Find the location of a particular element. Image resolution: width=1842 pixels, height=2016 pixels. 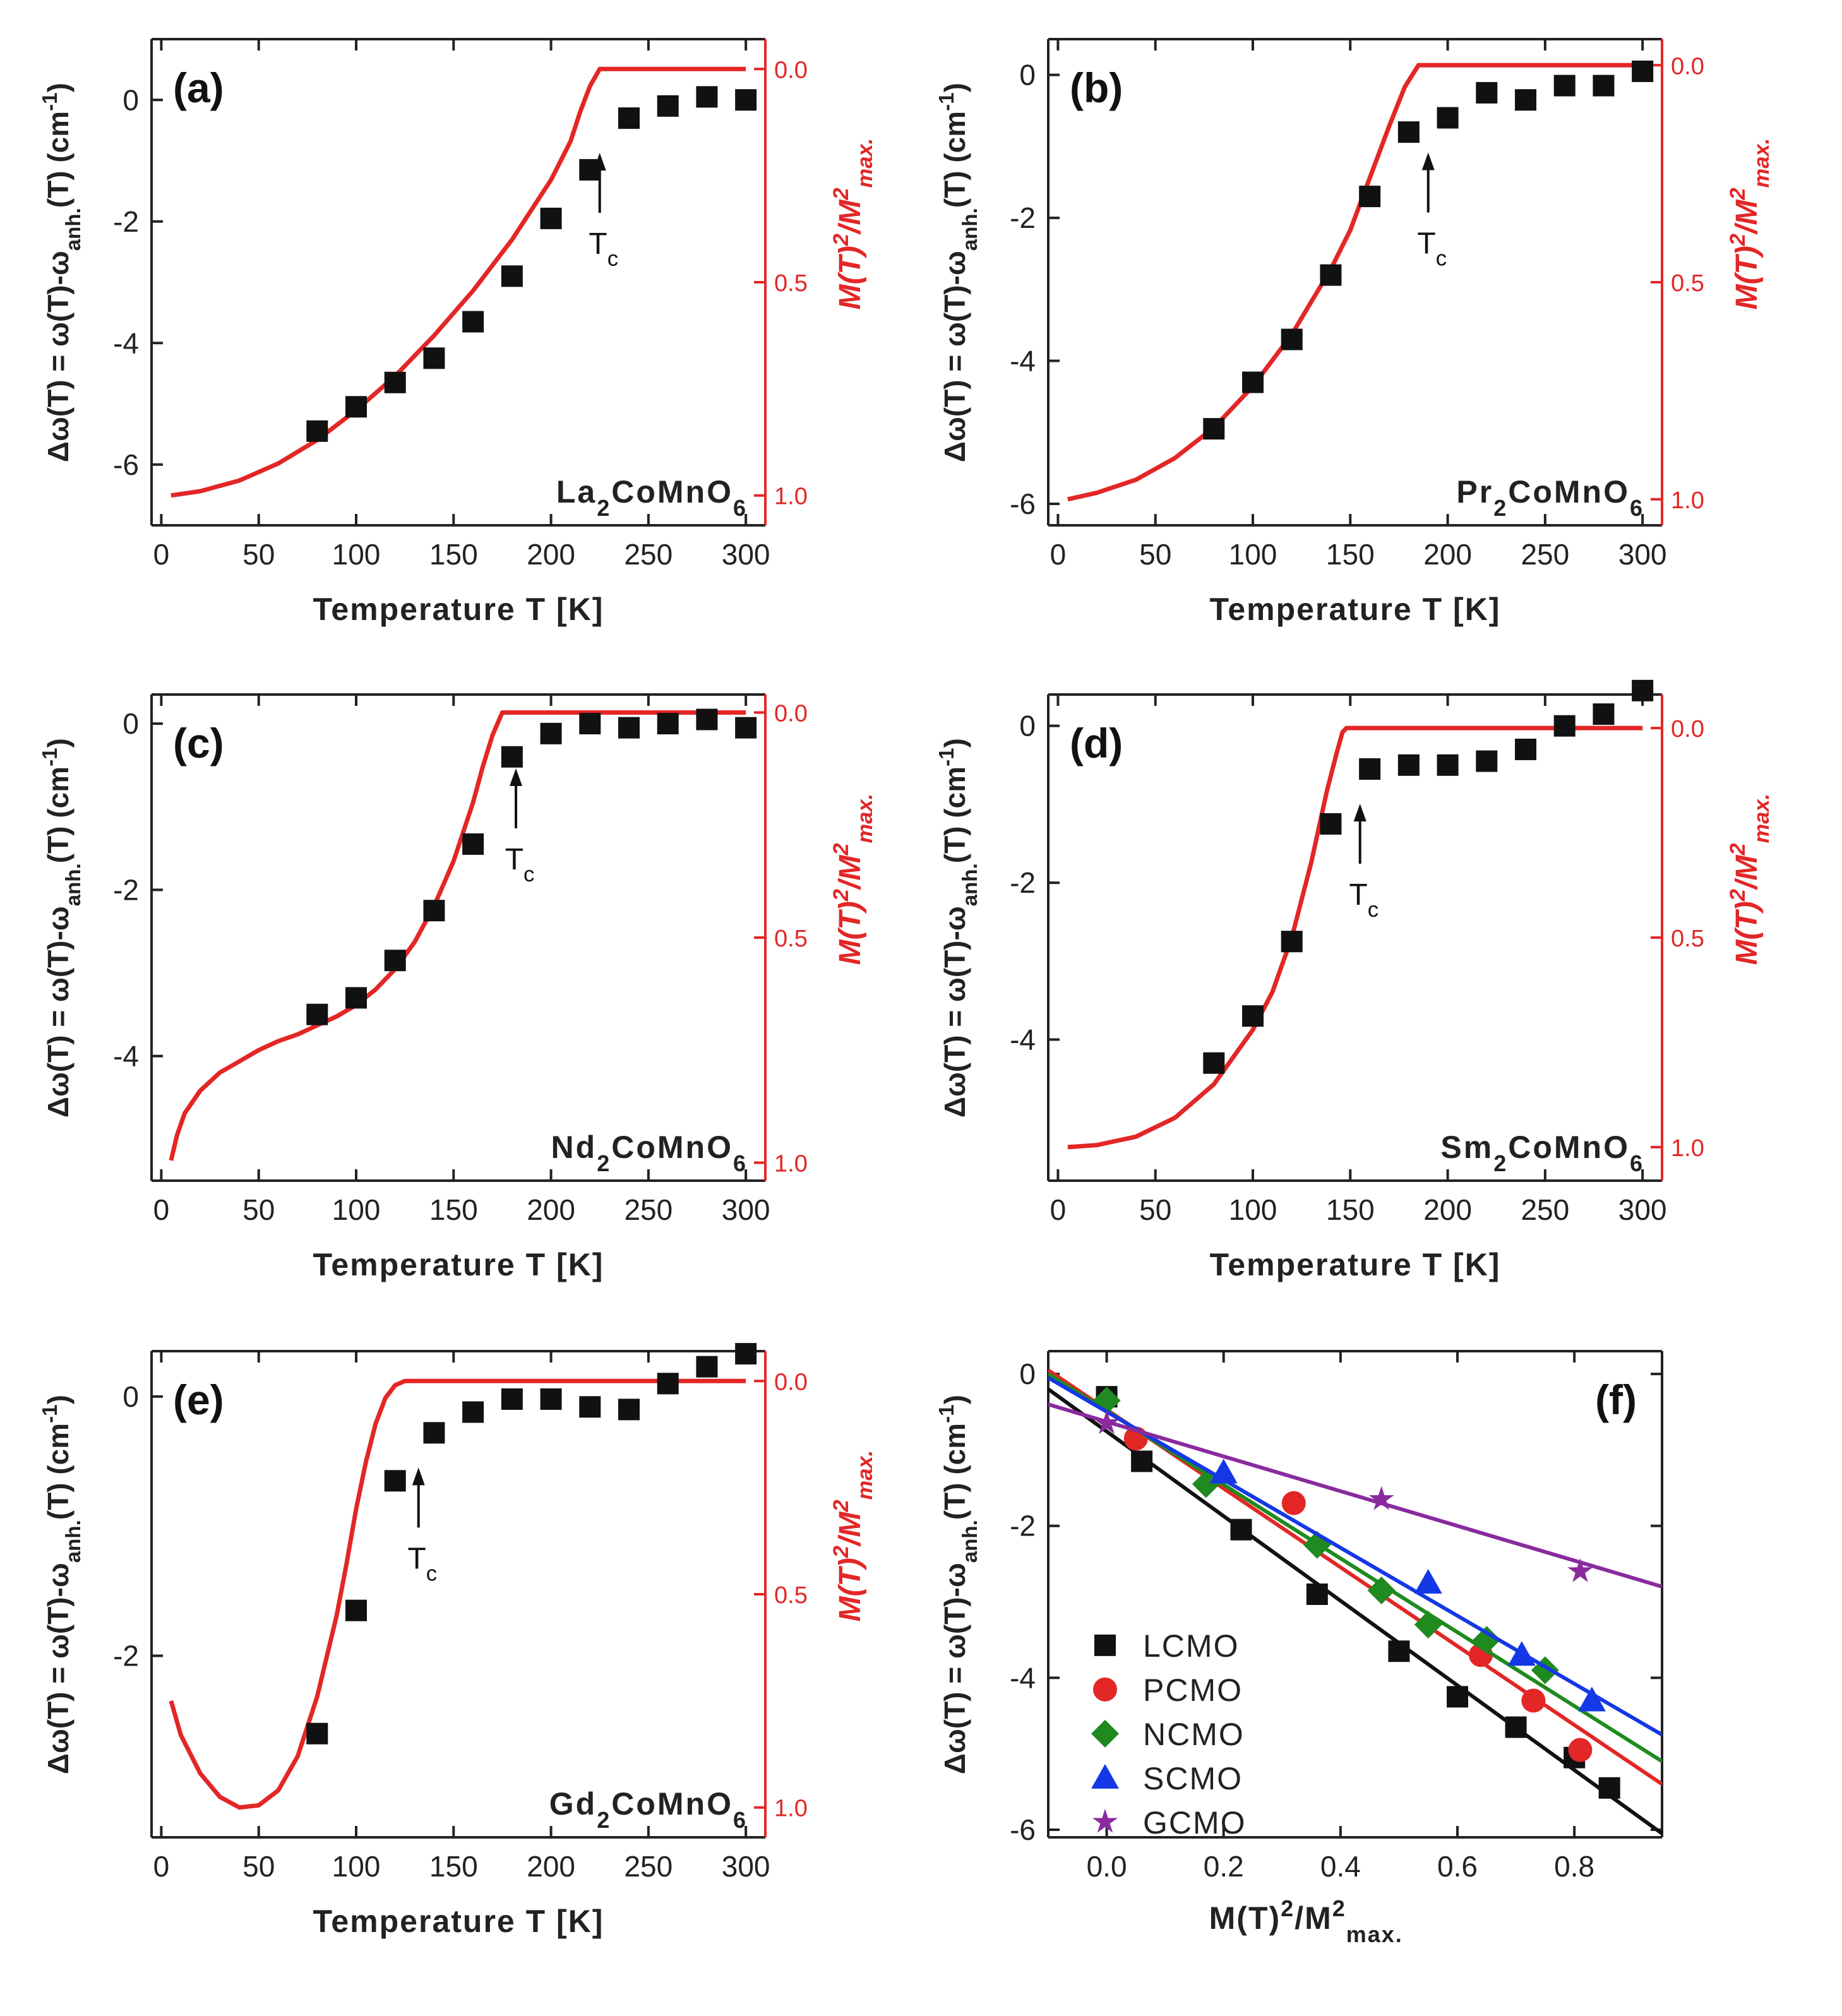

compound-label: Pr2CoMnO6 is located at coordinates (1550, 497).